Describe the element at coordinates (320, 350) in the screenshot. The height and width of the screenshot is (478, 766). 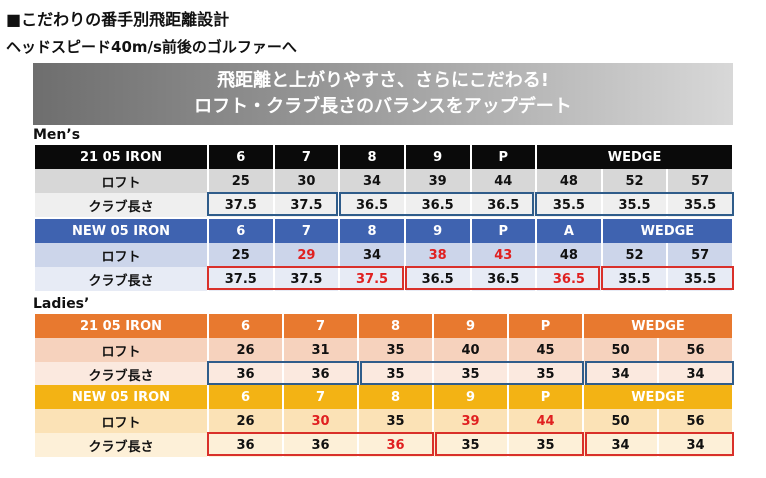
I see `loft-value: 31` at that location.